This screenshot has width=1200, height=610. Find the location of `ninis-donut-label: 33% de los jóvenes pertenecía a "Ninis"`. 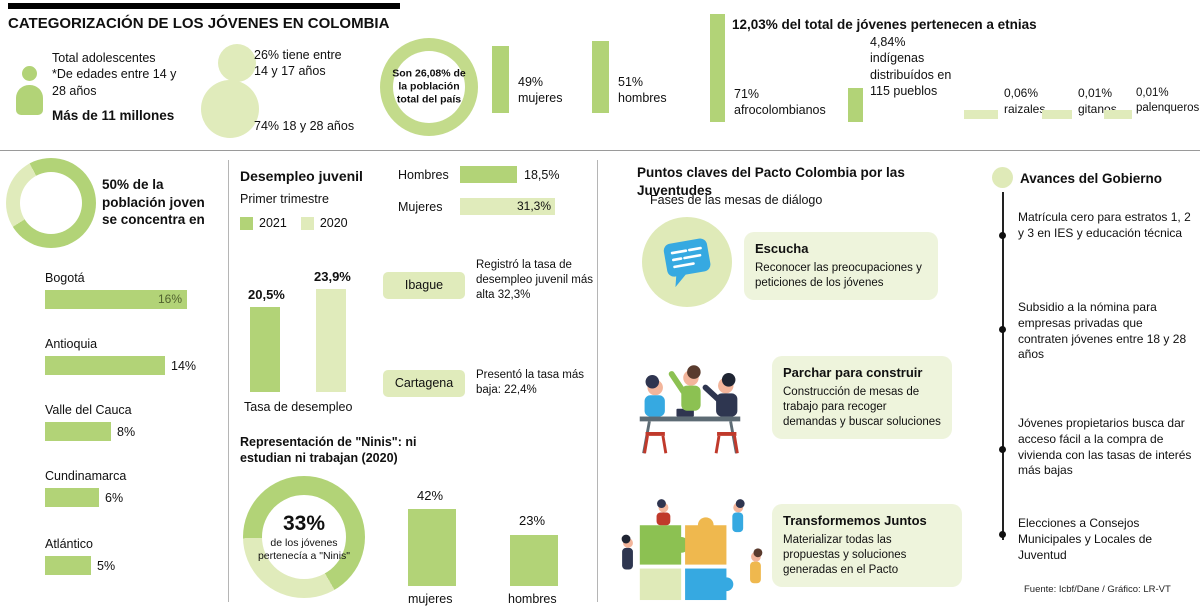

ninis-donut-label: 33% de los jóvenes pertenecía a "Ninis" is located at coordinates (304, 537).